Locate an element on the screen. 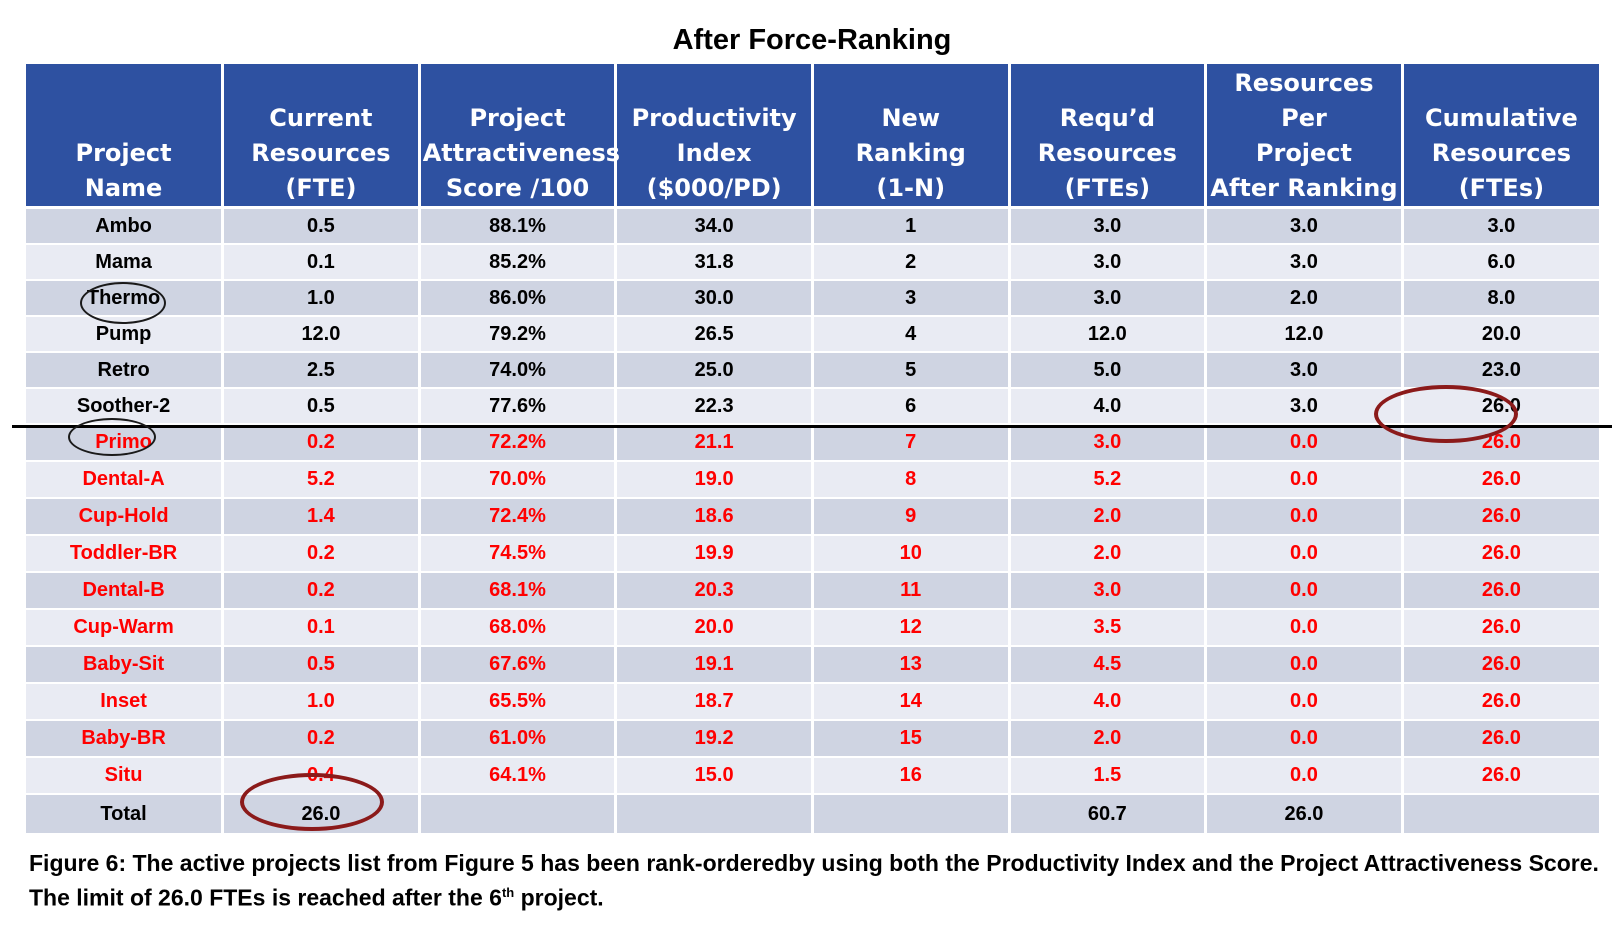 This screenshot has width=1624, height=936. cell-project: Dental-A is located at coordinates (124, 479).